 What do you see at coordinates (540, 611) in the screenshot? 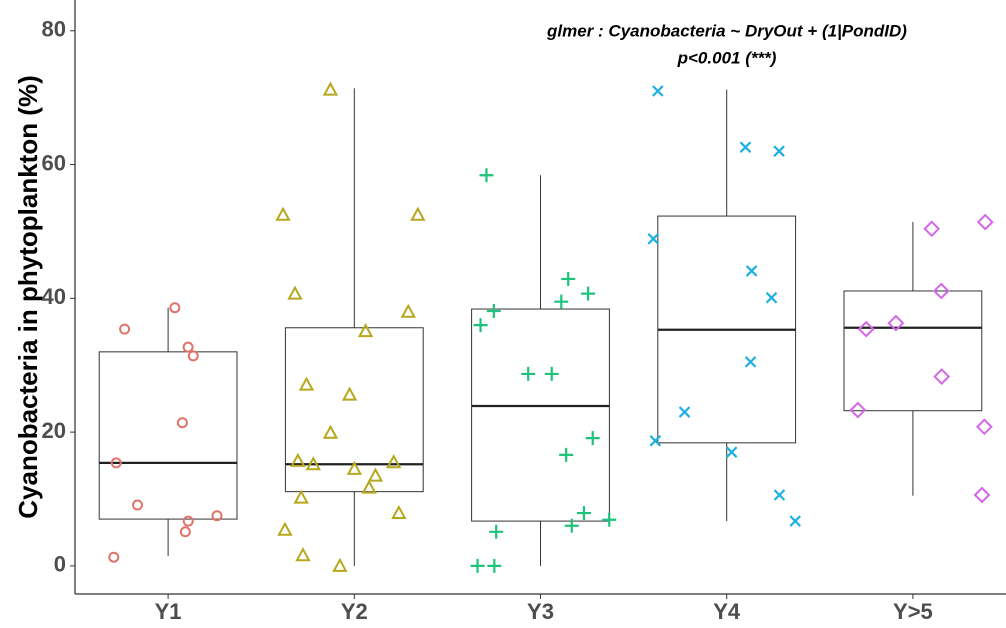
I see `x-tick-label: Y3` at bounding box center [540, 611].